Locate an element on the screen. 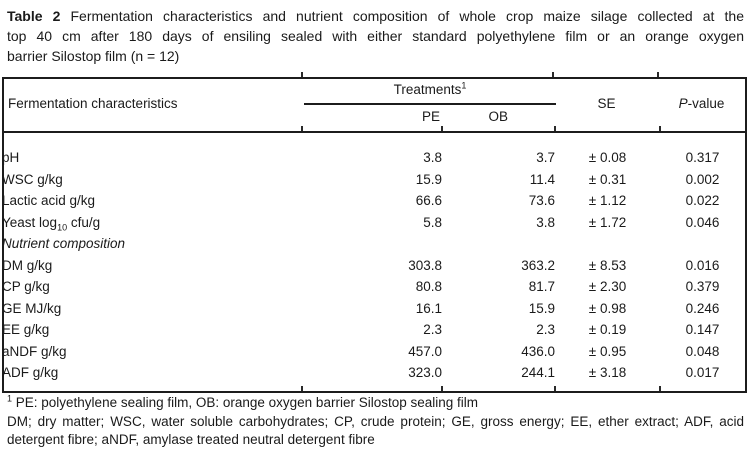  cell-pe: 2.3 is located at coordinates (432, 330).